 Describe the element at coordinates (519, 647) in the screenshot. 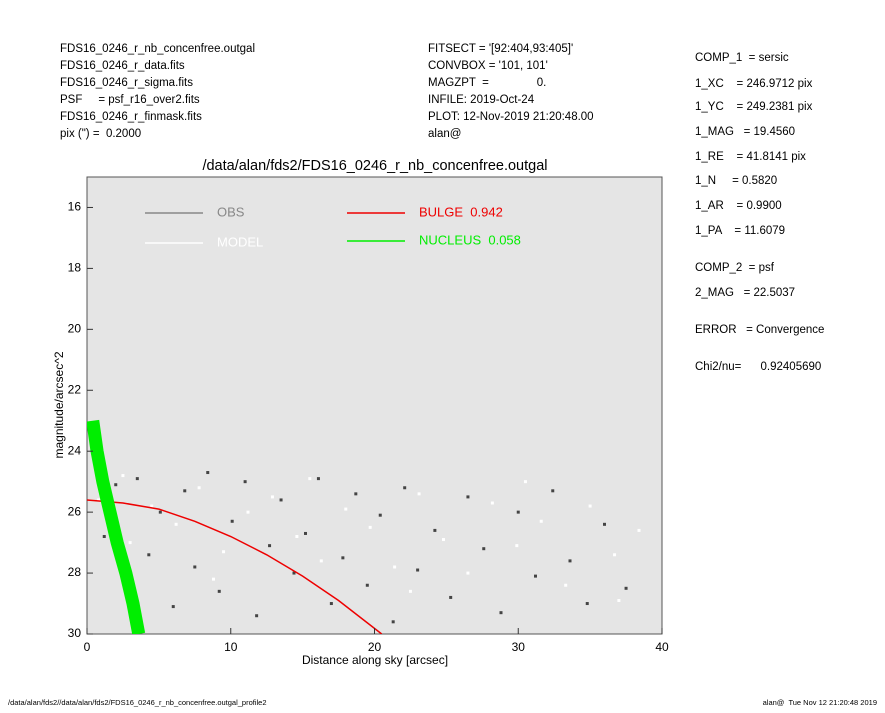

I see `x-tick-label: 30` at that location.